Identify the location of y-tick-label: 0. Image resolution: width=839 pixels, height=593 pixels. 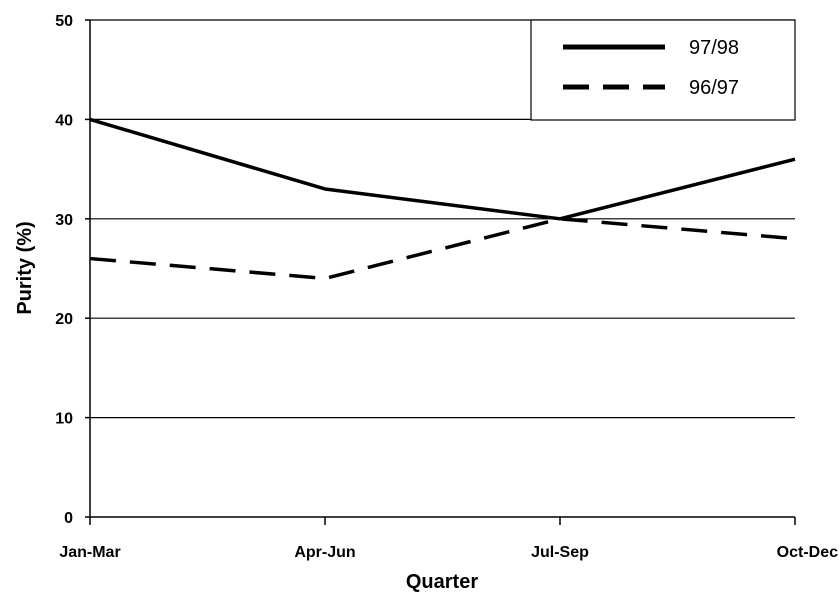
(68, 518).